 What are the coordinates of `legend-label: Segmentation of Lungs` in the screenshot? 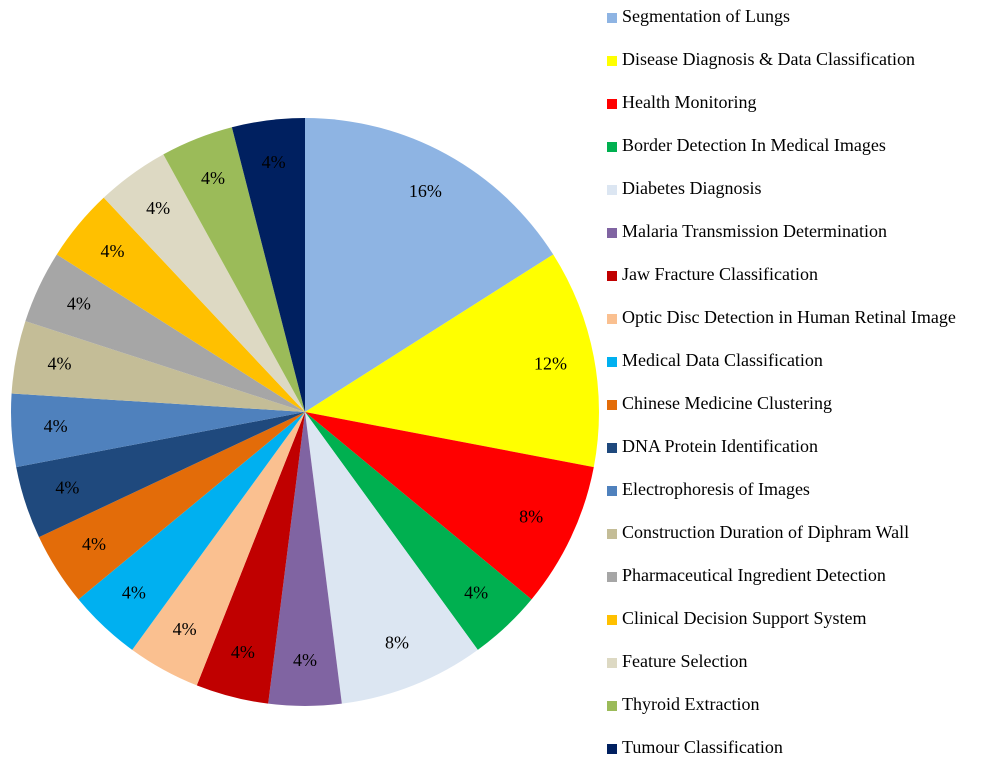 It's located at (706, 16).